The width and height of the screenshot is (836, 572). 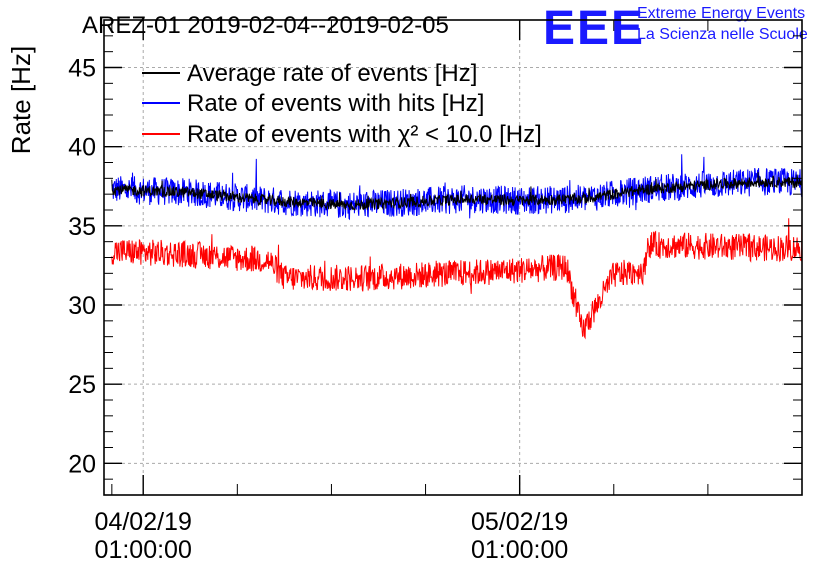 I want to click on logo-mark: EEE, so click(x=594, y=28).